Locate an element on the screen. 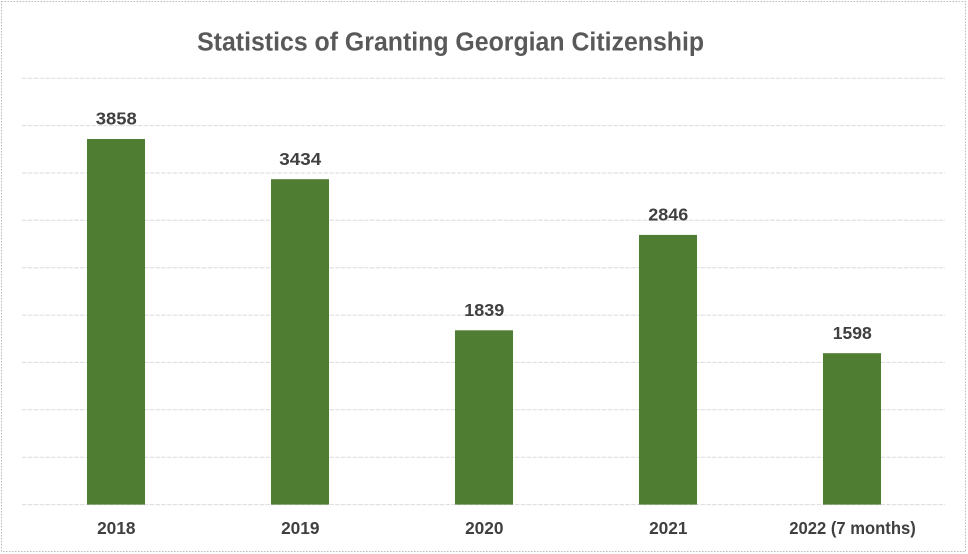  svg-text: 2019 is located at coordinates (300, 528).